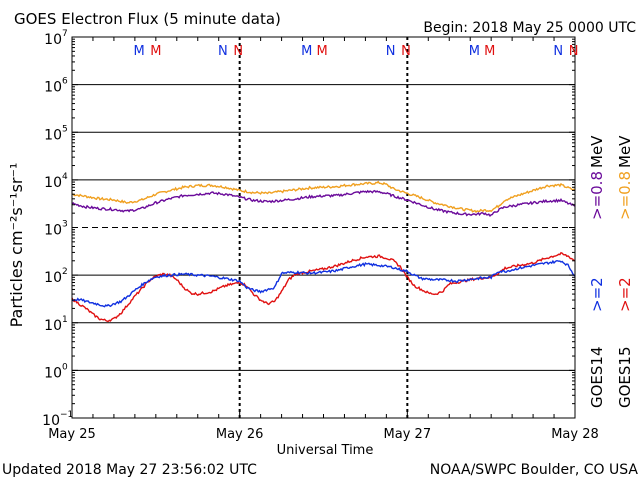 This screenshot has width=640, height=480. I want to click on y-tick-exponent: 4, so click(65, 177).